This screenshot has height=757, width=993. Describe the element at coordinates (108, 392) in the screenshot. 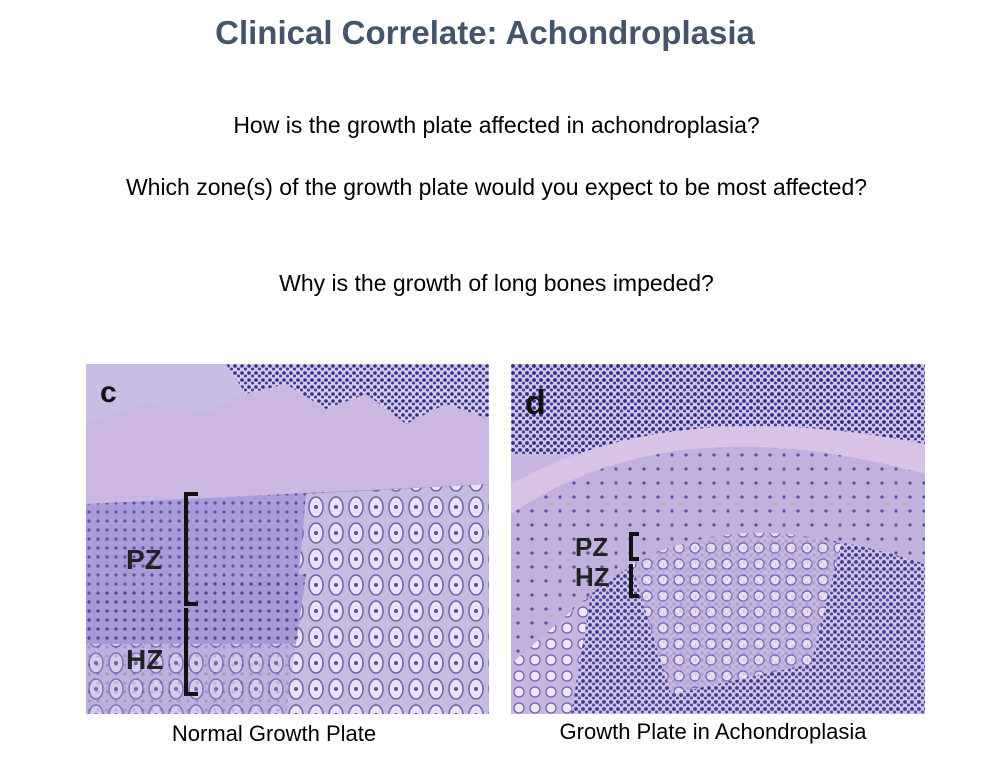

I see `panel-letter-c: c` at that location.